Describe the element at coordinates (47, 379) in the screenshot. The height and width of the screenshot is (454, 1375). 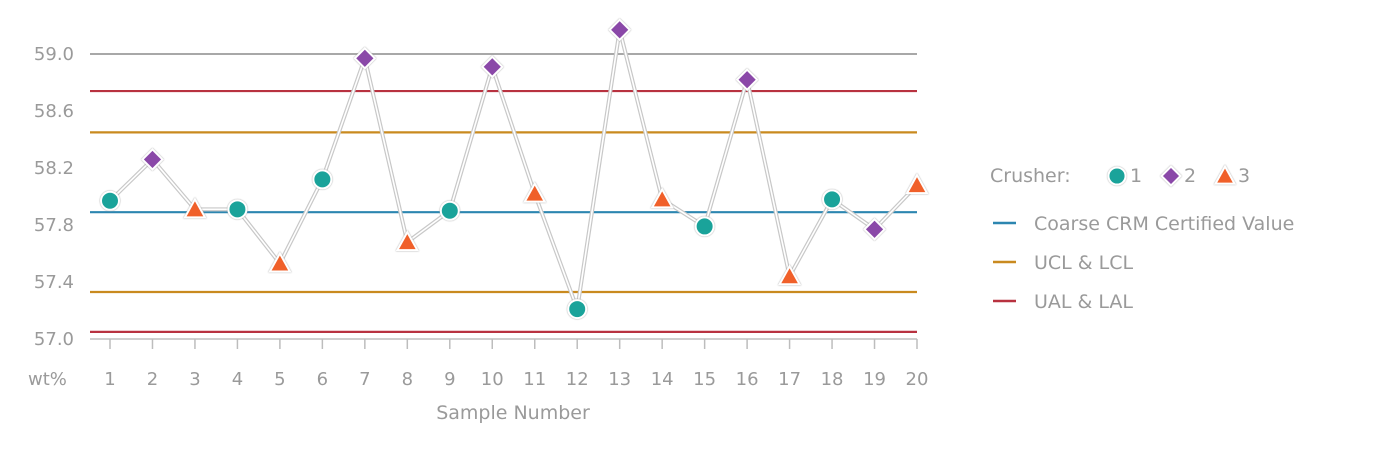
I see `y-unit-label: wt%` at that location.